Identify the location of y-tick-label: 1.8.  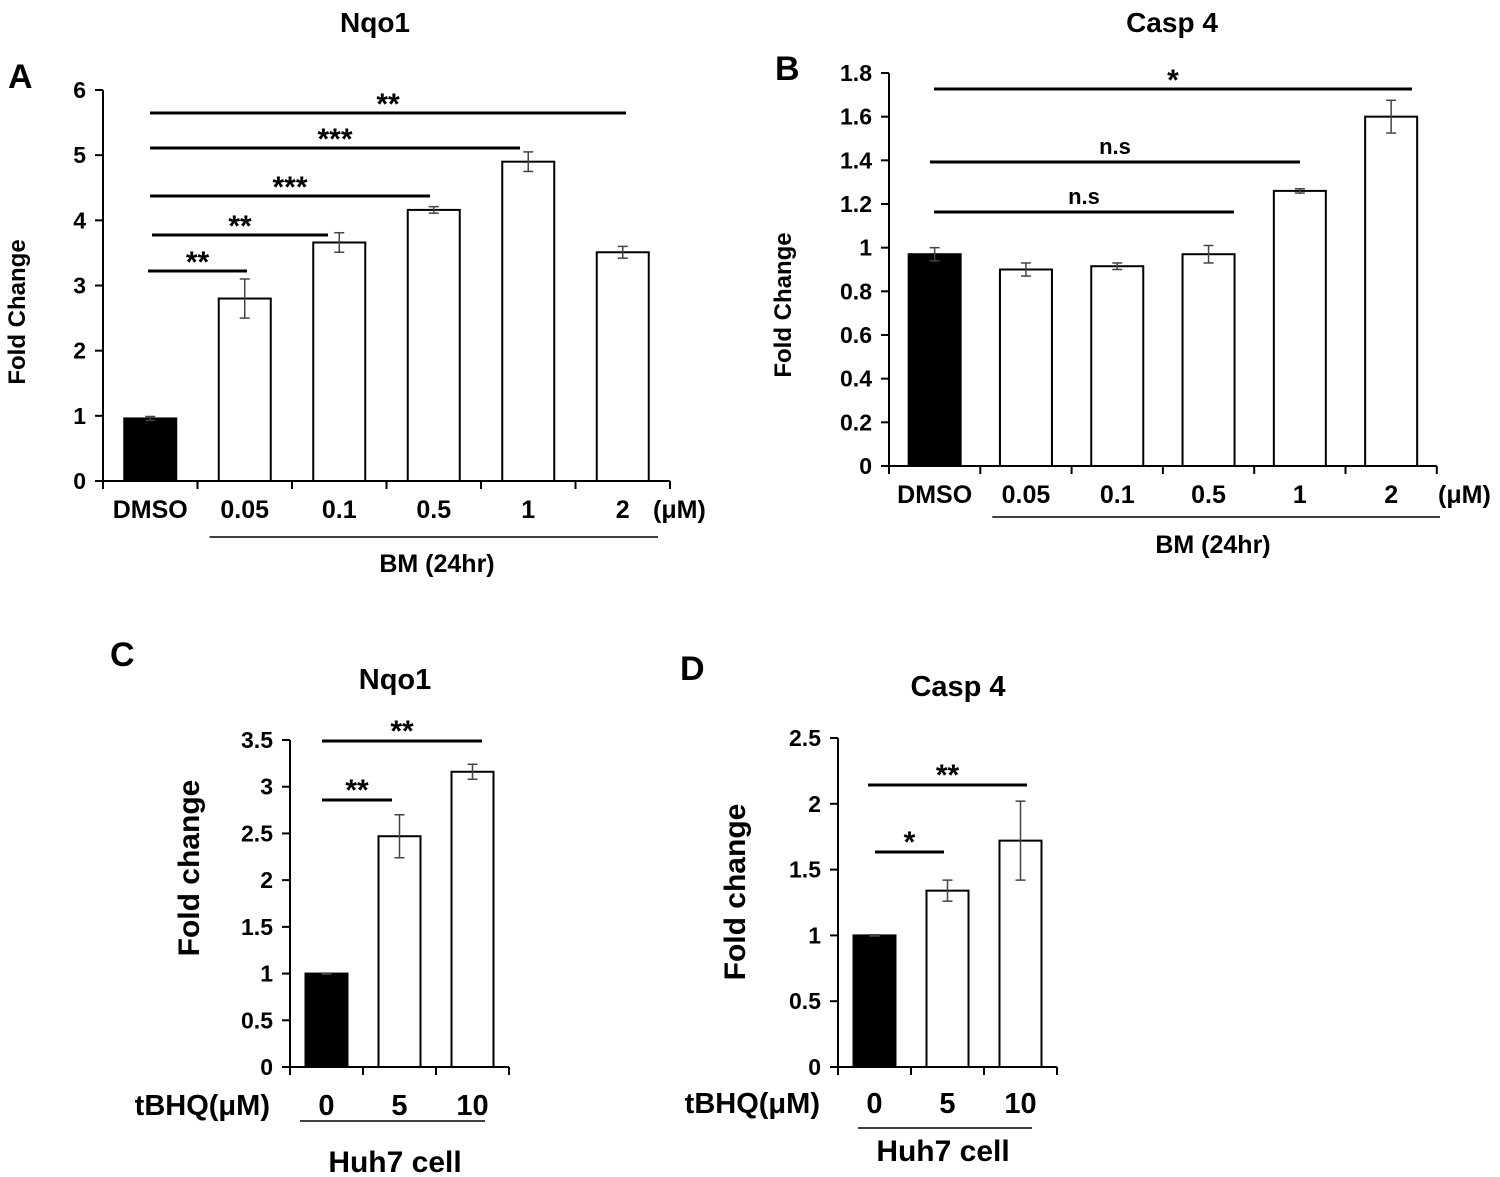
(856, 73).